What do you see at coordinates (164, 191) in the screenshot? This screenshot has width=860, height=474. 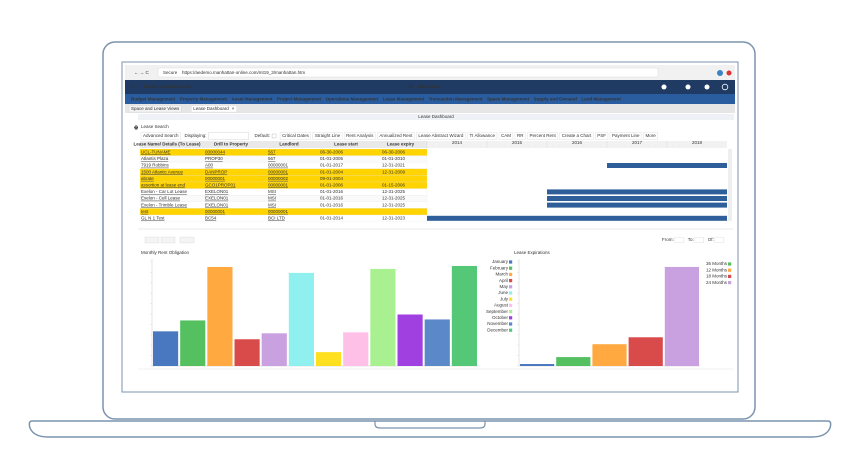 I see `cell-link: Exelon - Car Lot Lease` at bounding box center [164, 191].